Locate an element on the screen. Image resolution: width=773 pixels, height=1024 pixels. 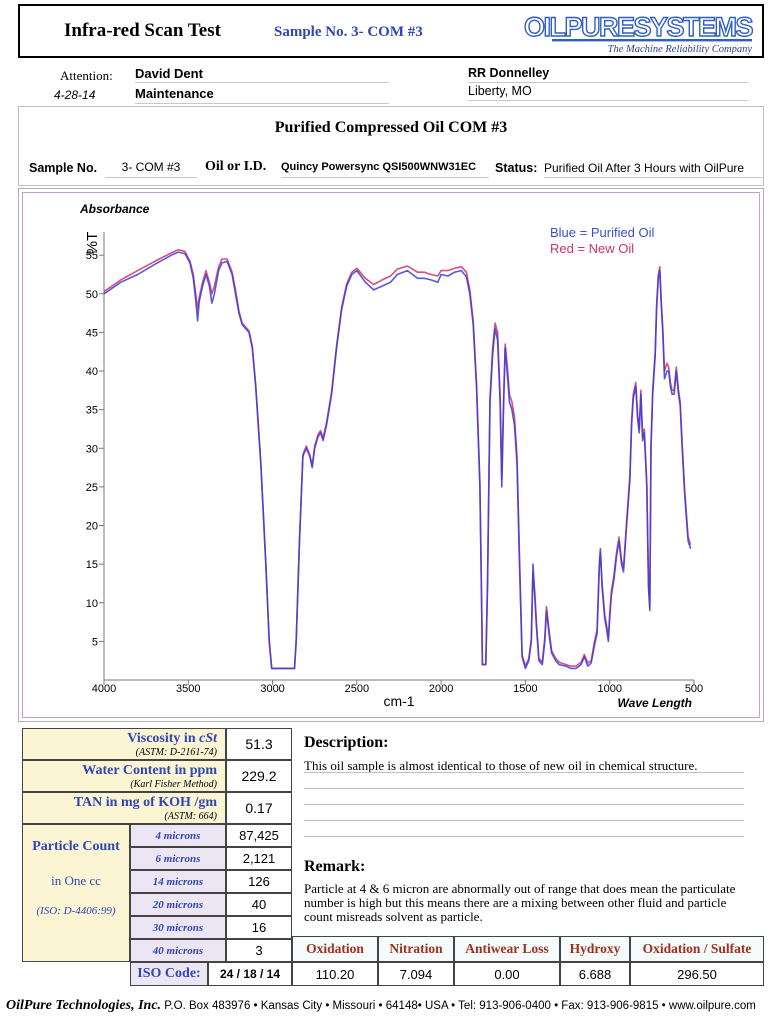
viscosity-label-cell: Viscosity in cSt (ASTM: D-2161-74) is located at coordinates (124, 744).